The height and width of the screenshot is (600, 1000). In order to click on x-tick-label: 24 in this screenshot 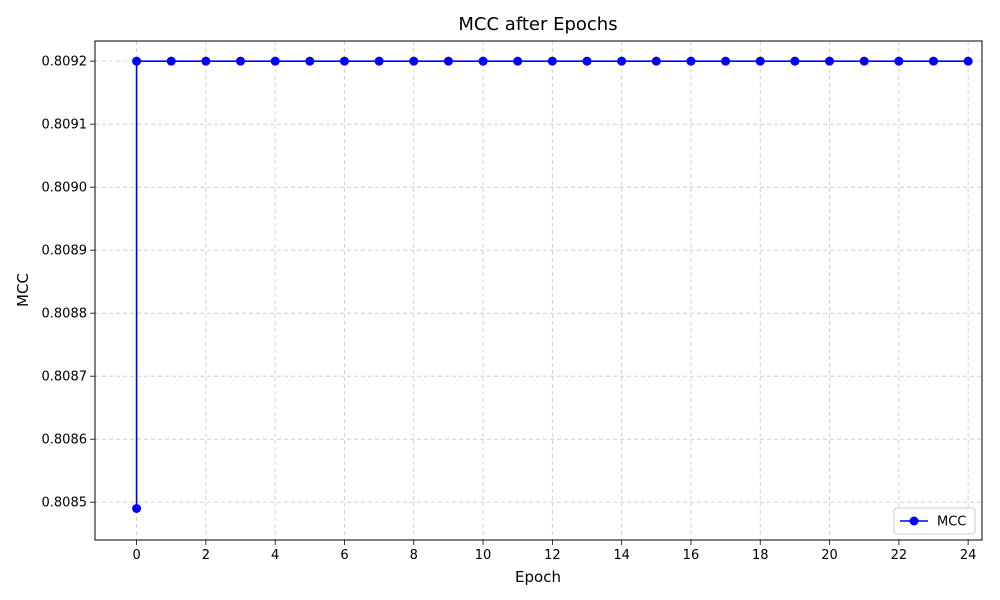, I will do `click(968, 555)`.